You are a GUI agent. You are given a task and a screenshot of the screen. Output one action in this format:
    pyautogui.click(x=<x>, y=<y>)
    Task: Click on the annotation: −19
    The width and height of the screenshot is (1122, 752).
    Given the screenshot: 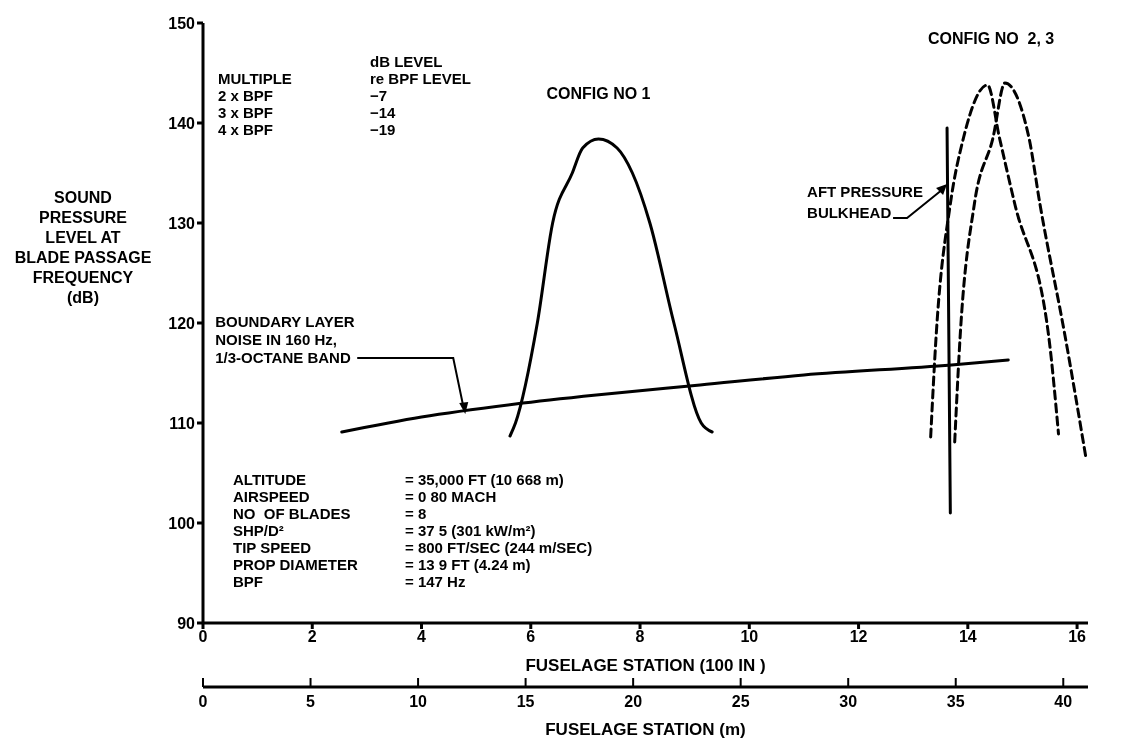 What is the action you would take?
    pyautogui.click(x=383, y=129)
    